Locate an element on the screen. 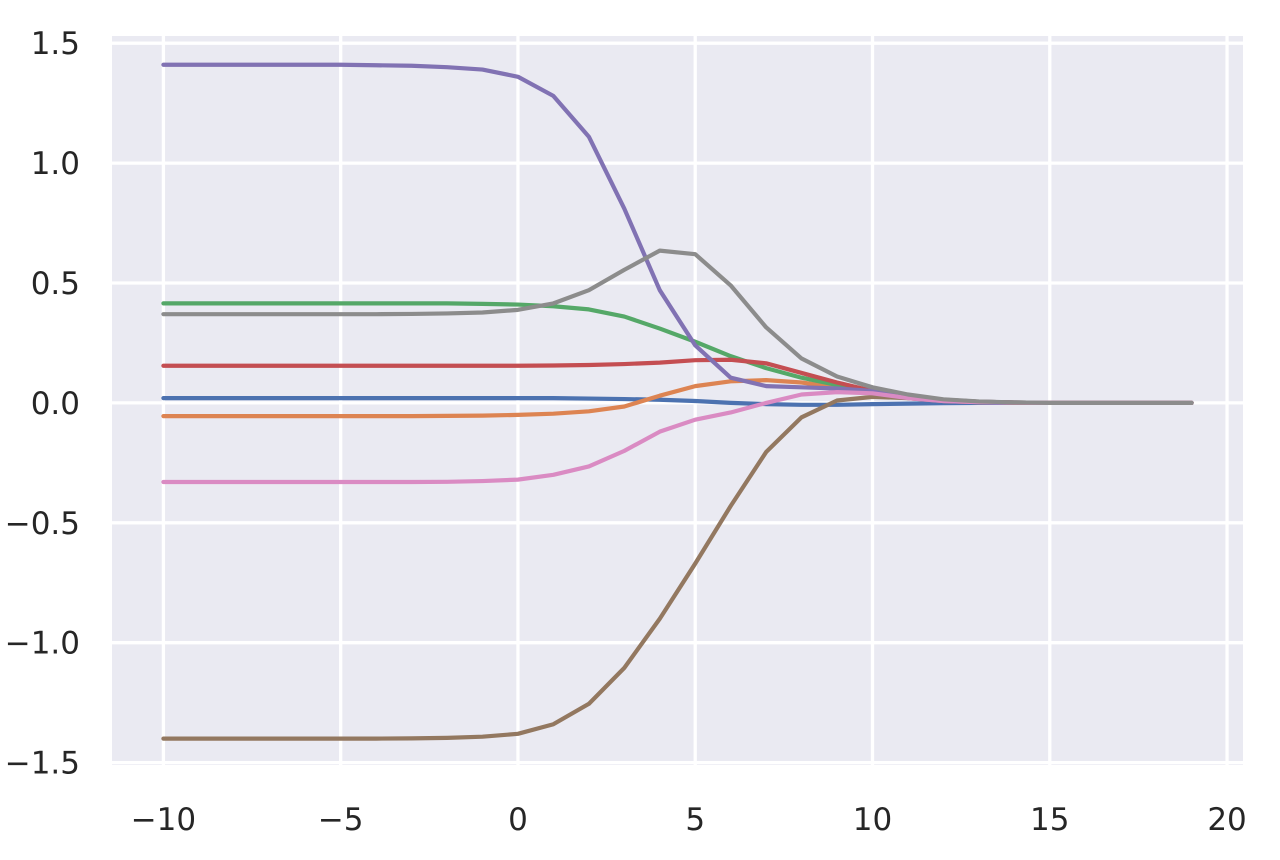  y-tick-label: 1.5 is located at coordinates (55, 44).